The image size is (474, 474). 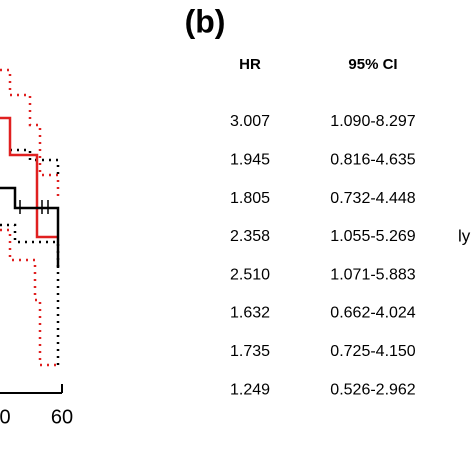 What do you see at coordinates (373, 236) in the screenshot?
I see `ci-cell: 1.055-5.269` at bounding box center [373, 236].